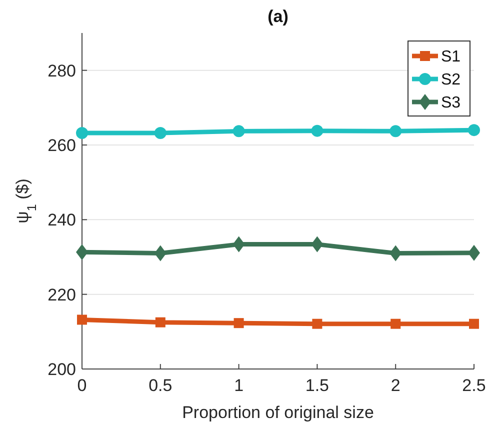 The height and width of the screenshot is (430, 492). Describe the element at coordinates (395, 385) in the screenshot. I see `x-tick-label: 2` at that location.